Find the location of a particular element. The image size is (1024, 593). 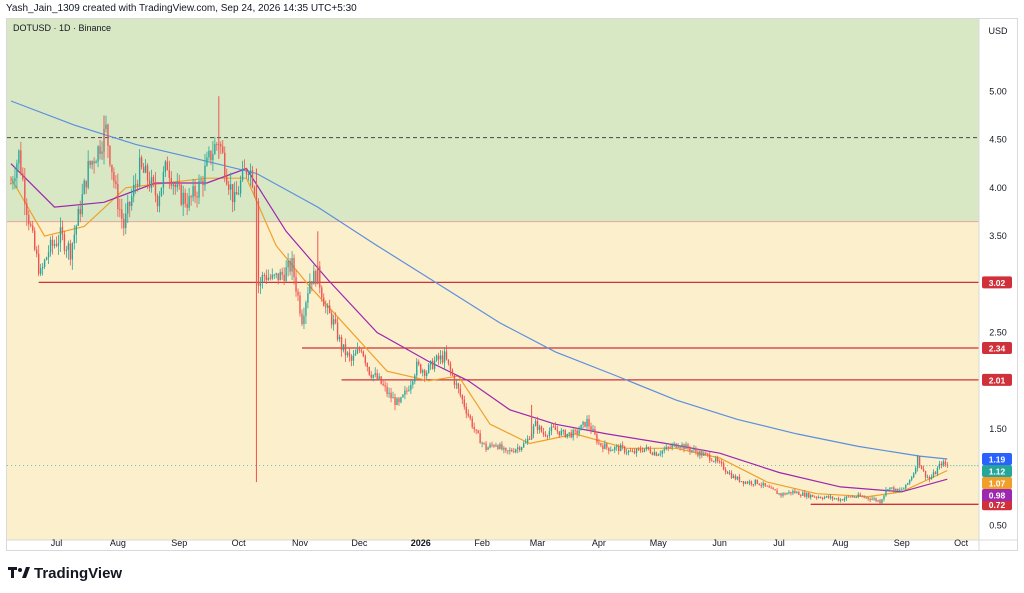

x-tick-label: Jul is located at coordinates (57, 543).